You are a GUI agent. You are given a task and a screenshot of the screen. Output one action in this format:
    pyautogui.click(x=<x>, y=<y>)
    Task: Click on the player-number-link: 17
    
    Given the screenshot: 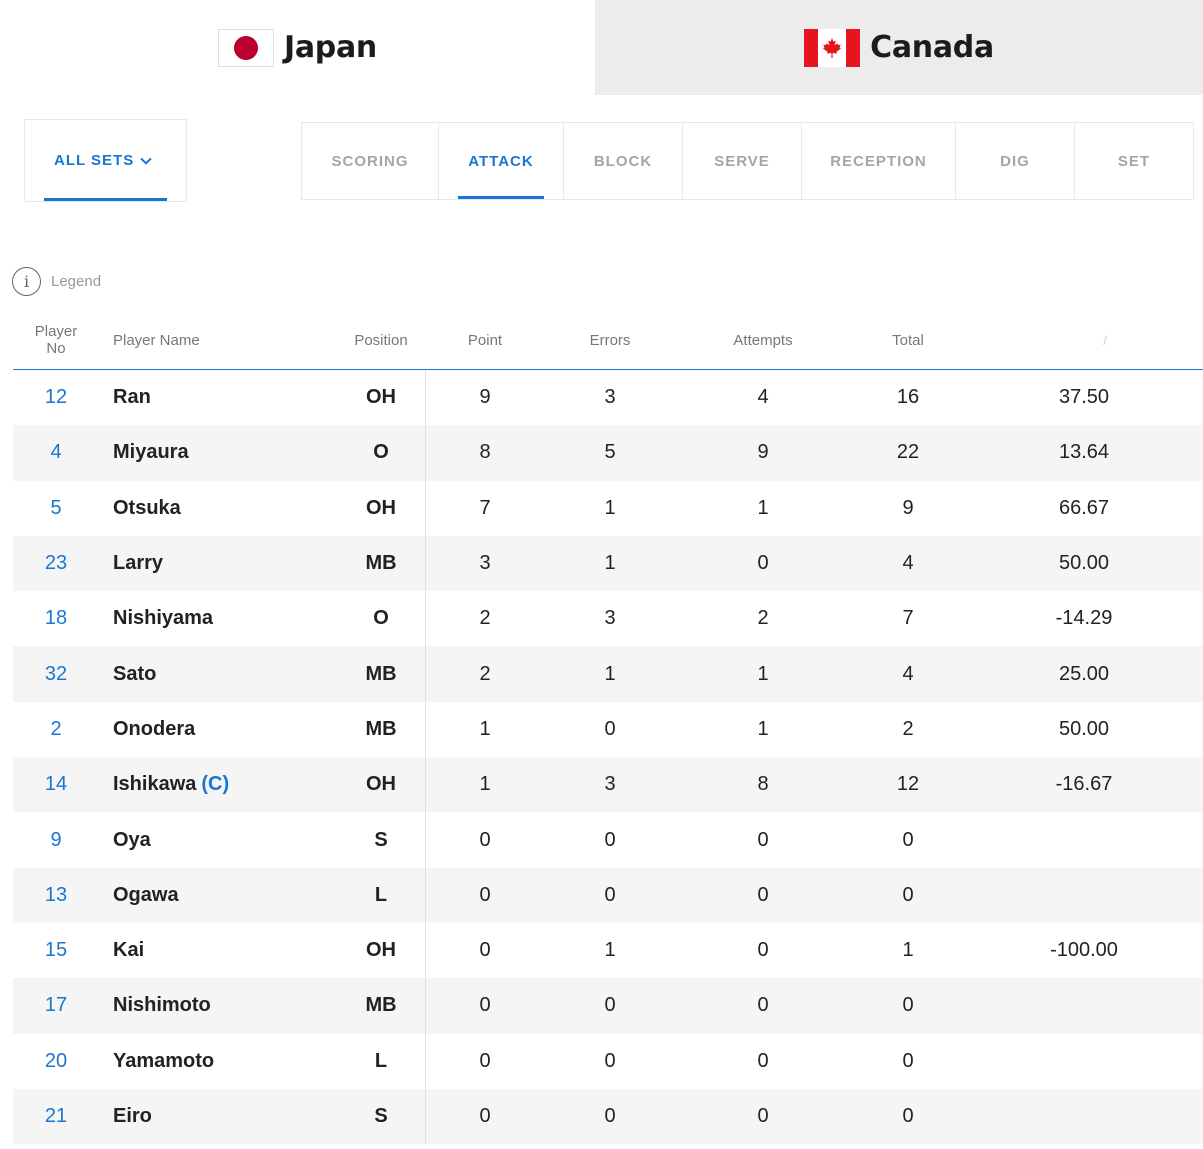 What is the action you would take?
    pyautogui.click(x=56, y=1005)
    